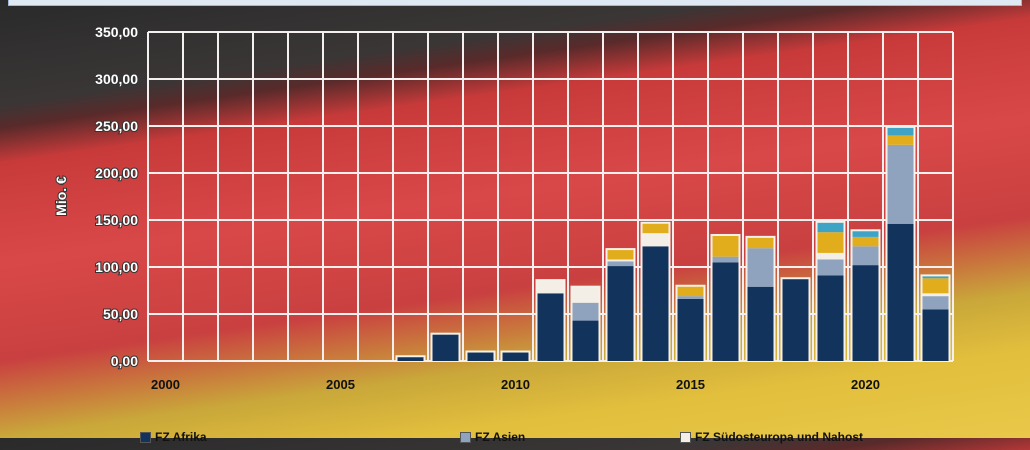  I want to click on y-axis-label: Mio. €, so click(61, 196).